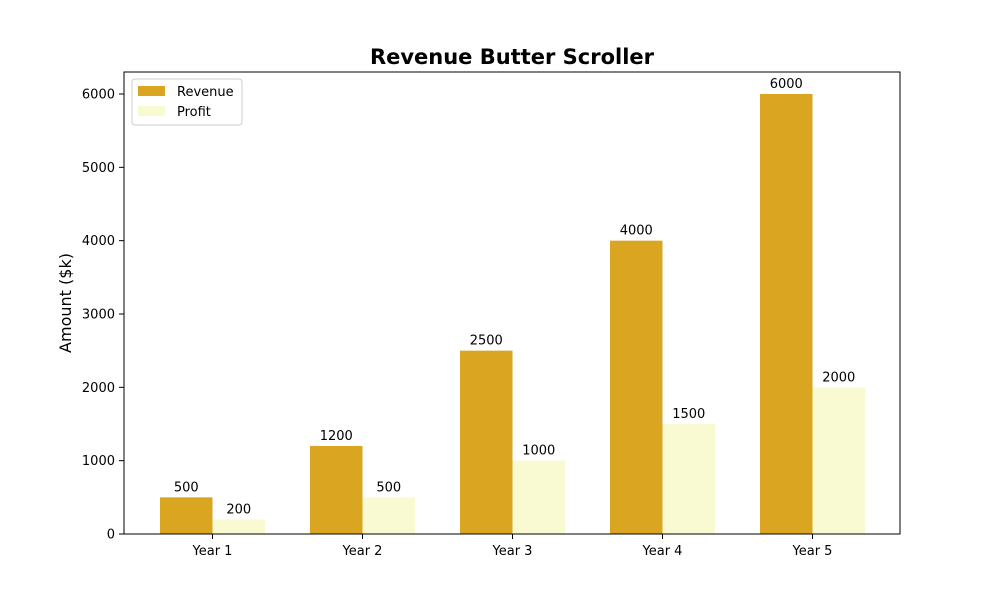  Describe the element at coordinates (838, 377) in the screenshot. I see `profit-value-label-5: 2000` at that location.